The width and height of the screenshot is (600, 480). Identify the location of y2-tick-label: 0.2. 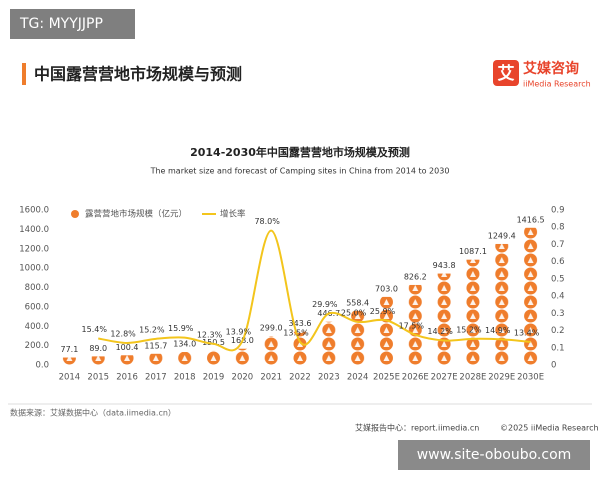
(558, 331).